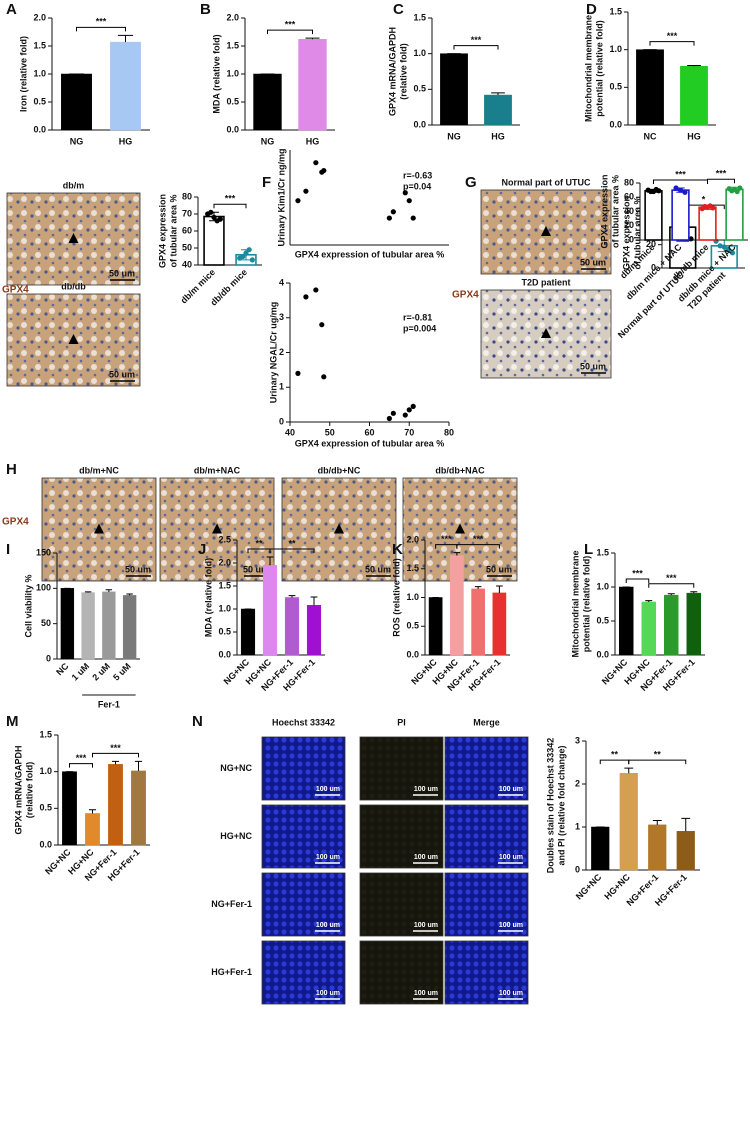  I want to click on significance-label: **, so click(292, 543).